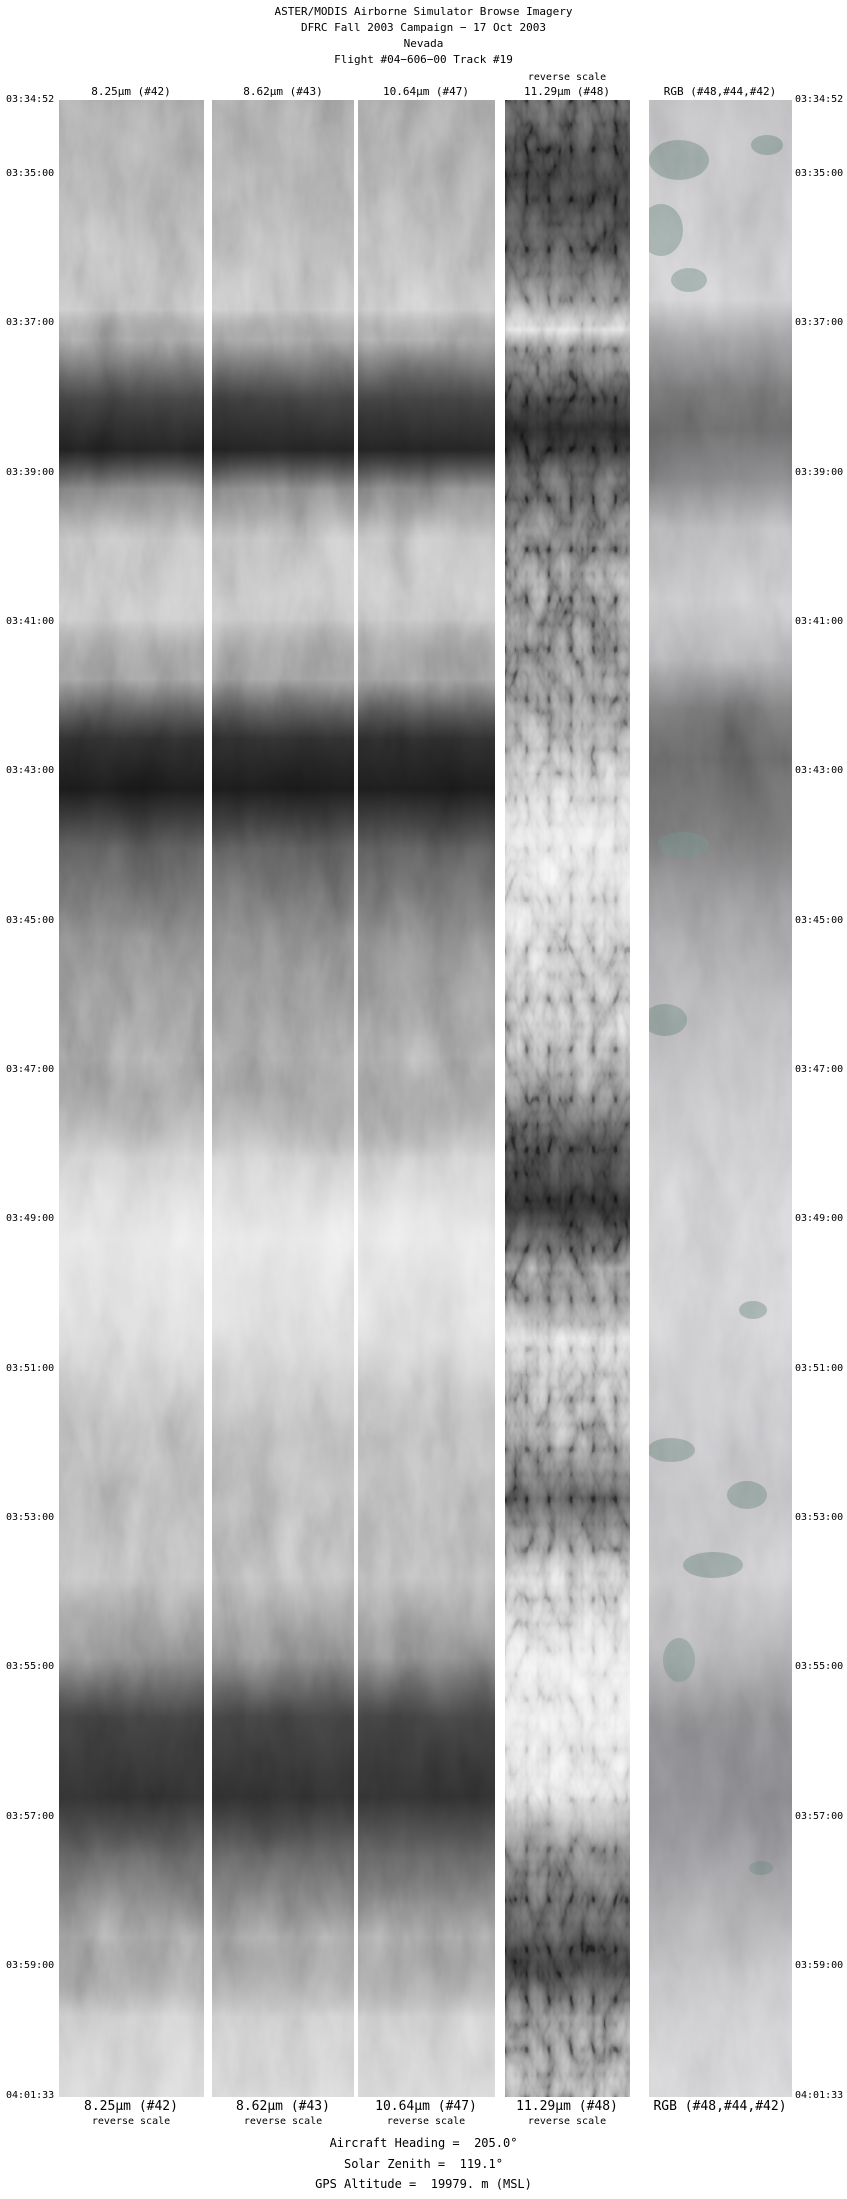 This screenshot has height=2199, width=847. What do you see at coordinates (131, 2106) in the screenshot?
I see `column-footer-825um: 8.25μm (#42)` at bounding box center [131, 2106].